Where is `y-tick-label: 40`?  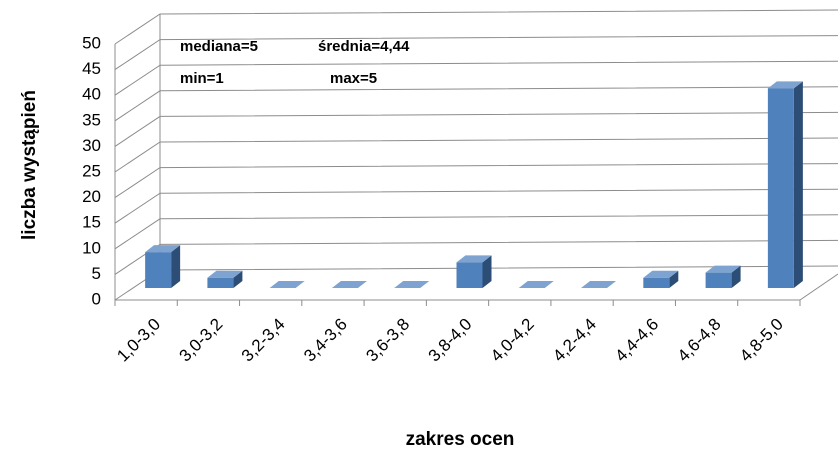
y-tick-label: 40 is located at coordinates (91, 94).